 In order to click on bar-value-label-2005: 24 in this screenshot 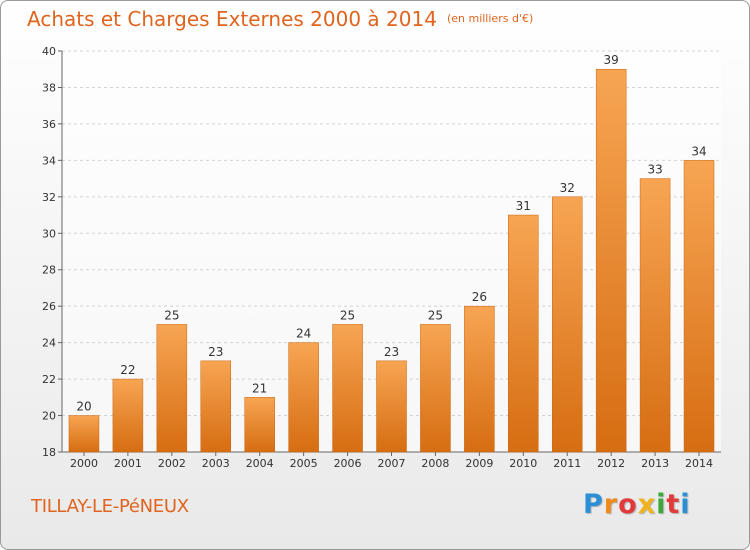, I will do `click(303, 334)`.